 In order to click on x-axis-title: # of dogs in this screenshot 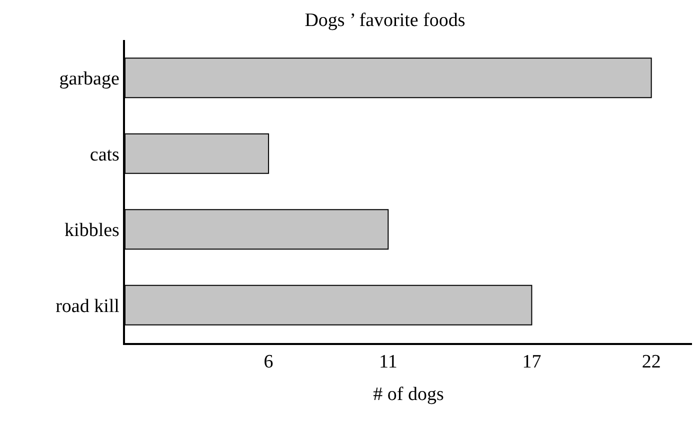, I will do `click(408, 394)`.